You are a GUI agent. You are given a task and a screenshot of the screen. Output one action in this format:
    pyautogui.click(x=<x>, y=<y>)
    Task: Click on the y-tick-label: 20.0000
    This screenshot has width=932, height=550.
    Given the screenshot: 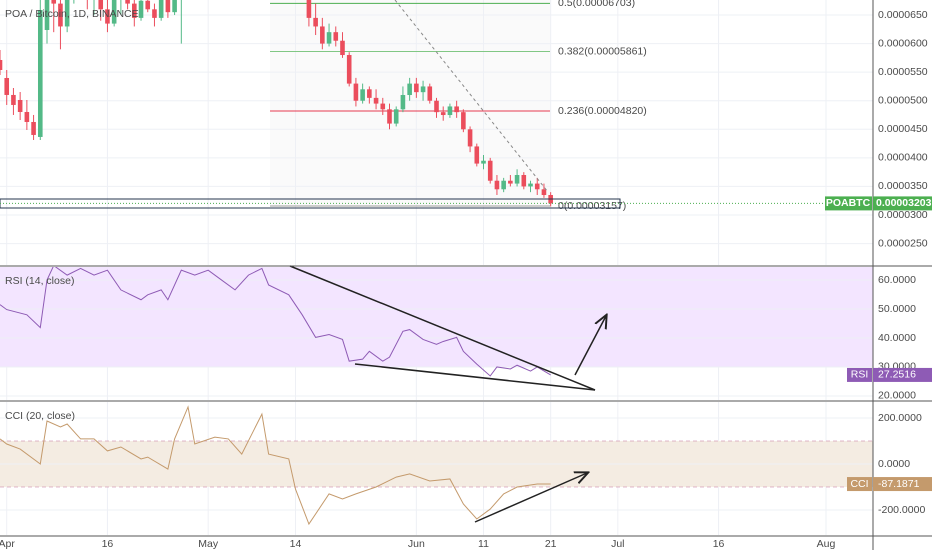 What is the action you would take?
    pyautogui.click(x=897, y=396)
    